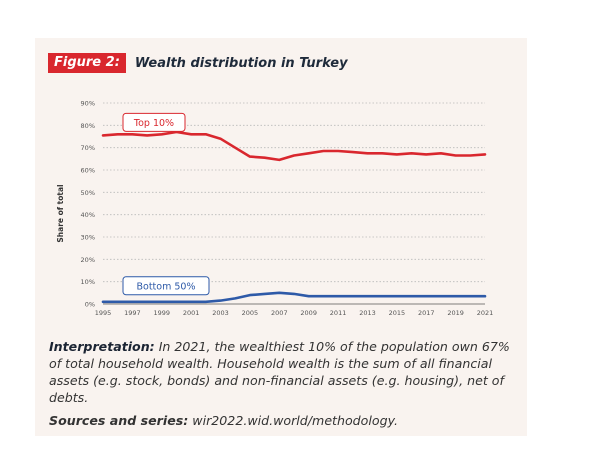  I want to click on x-tick-label: 2019, so click(455, 313).